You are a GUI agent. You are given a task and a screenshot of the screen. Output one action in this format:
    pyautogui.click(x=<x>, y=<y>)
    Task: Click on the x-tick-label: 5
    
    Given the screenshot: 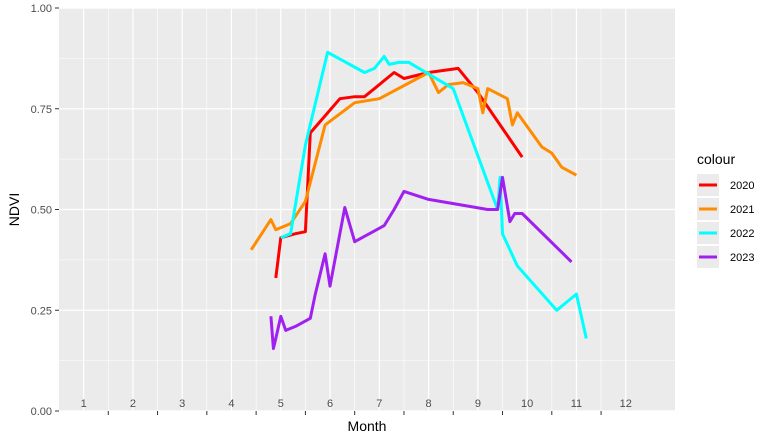 What is the action you would take?
    pyautogui.click(x=281, y=404)
    